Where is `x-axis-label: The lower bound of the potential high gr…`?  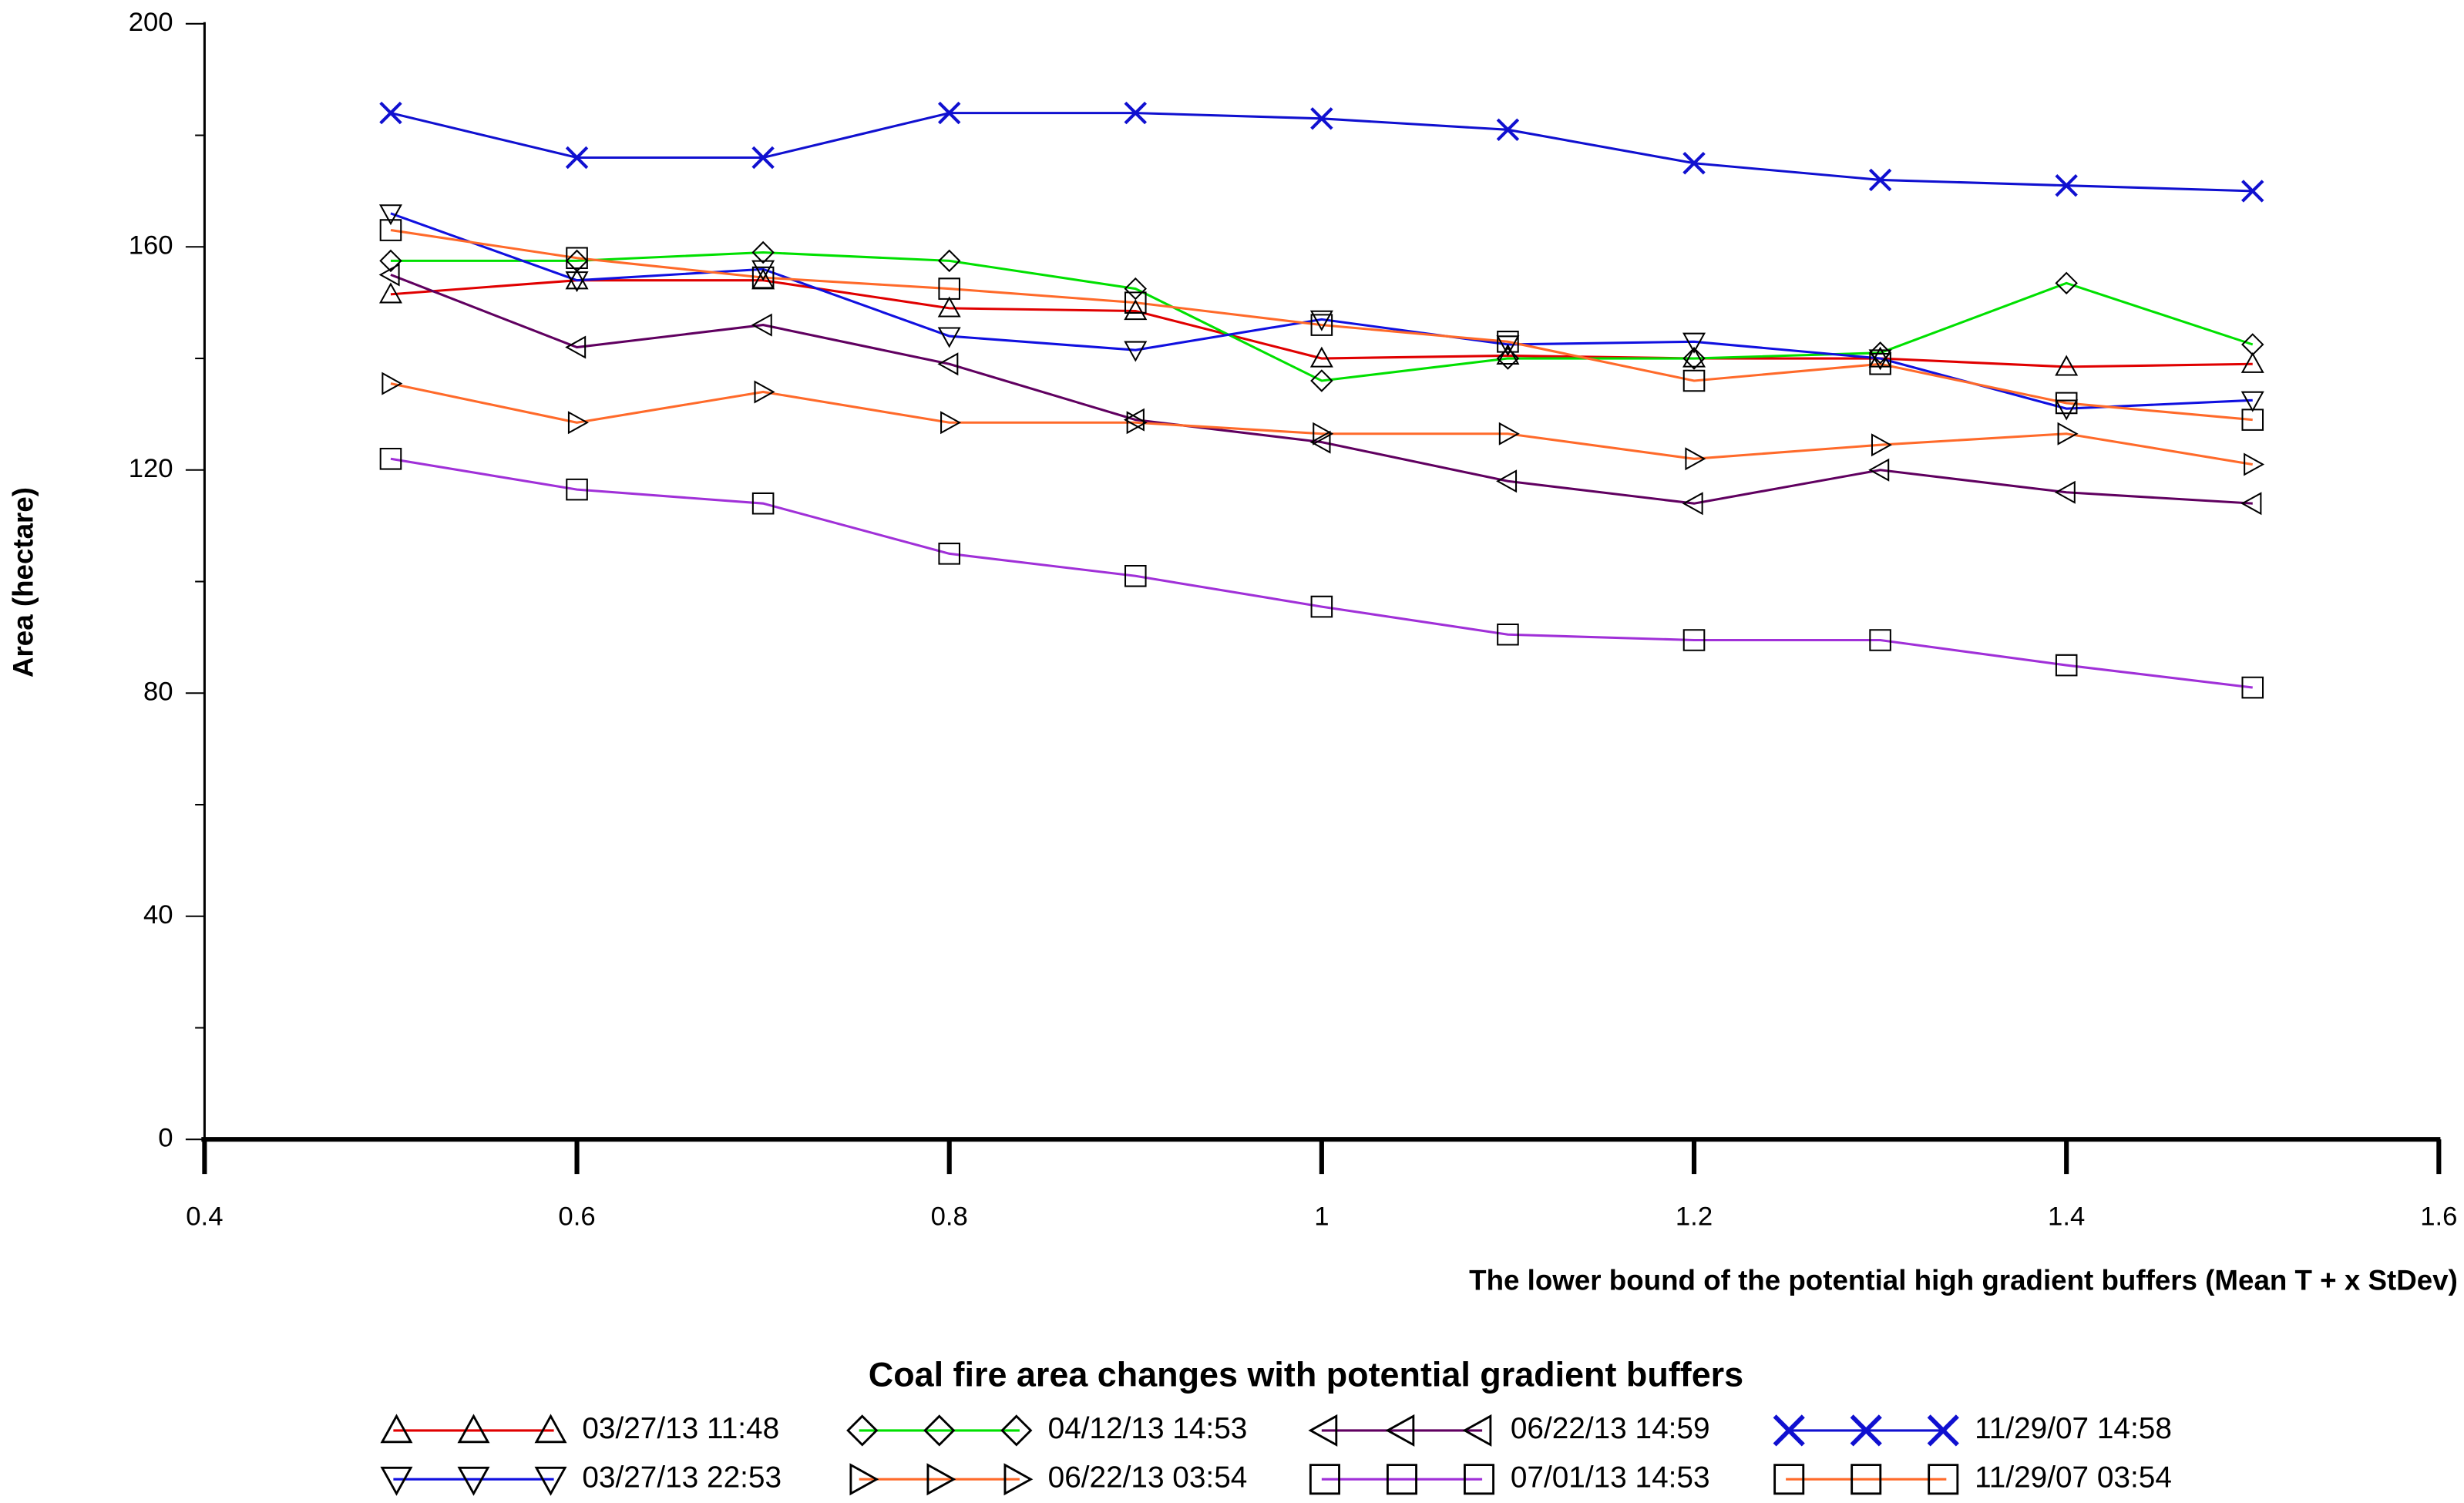 x-axis-label: The lower bound of the potential high gr… is located at coordinates (1963, 1280).